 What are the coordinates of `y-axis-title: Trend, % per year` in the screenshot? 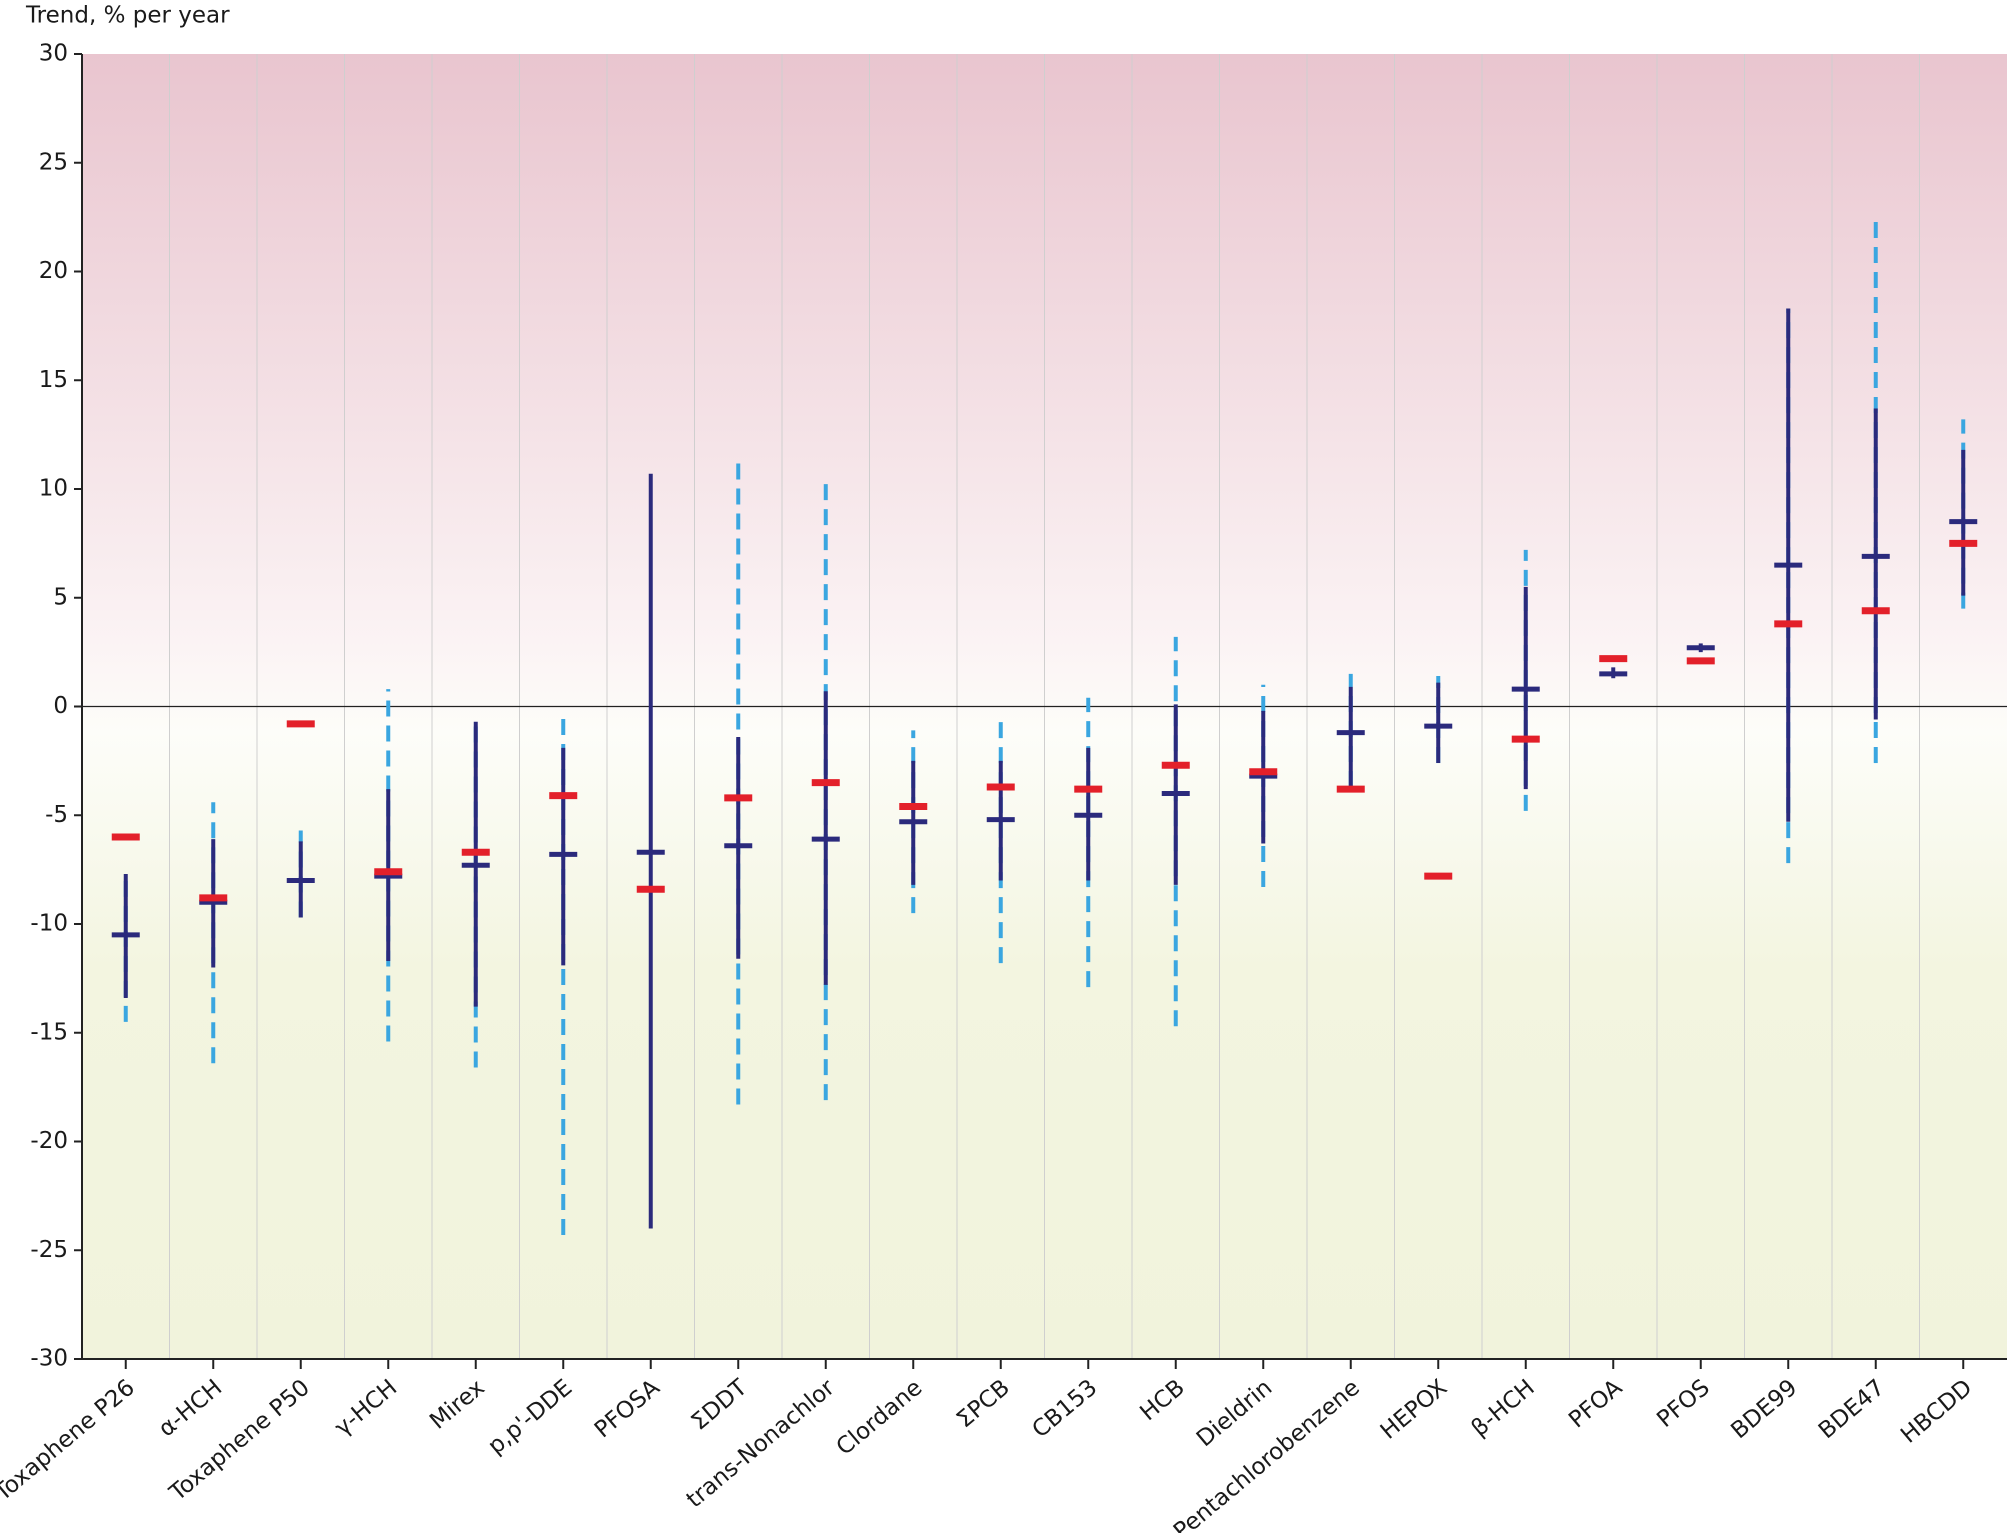 It's located at (127, 16).